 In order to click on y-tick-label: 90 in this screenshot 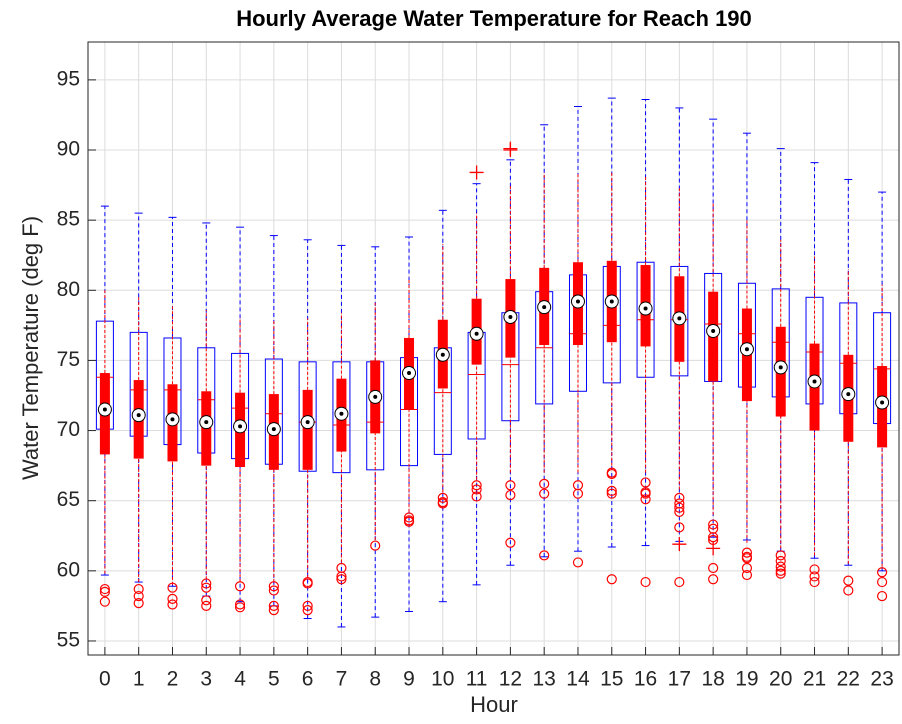, I will do `click(68, 149)`.